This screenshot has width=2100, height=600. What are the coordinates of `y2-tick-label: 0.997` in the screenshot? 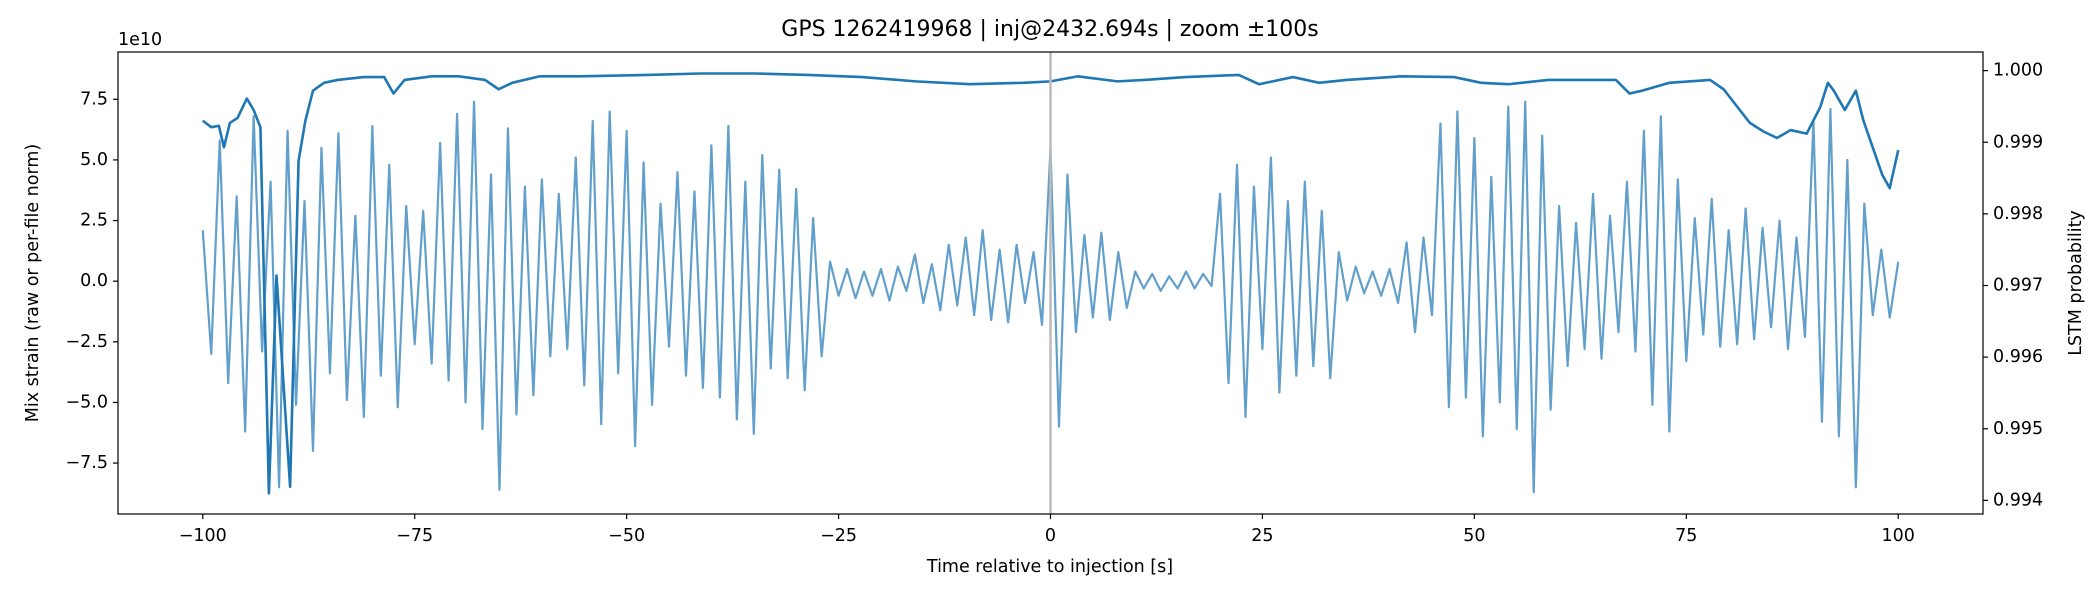 It's located at (2018, 286).